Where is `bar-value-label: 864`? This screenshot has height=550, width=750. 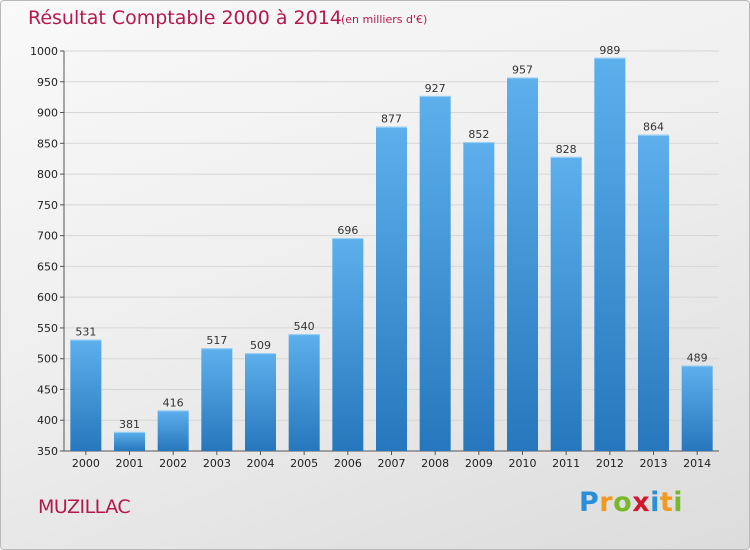
bar-value-label: 864 is located at coordinates (653, 127).